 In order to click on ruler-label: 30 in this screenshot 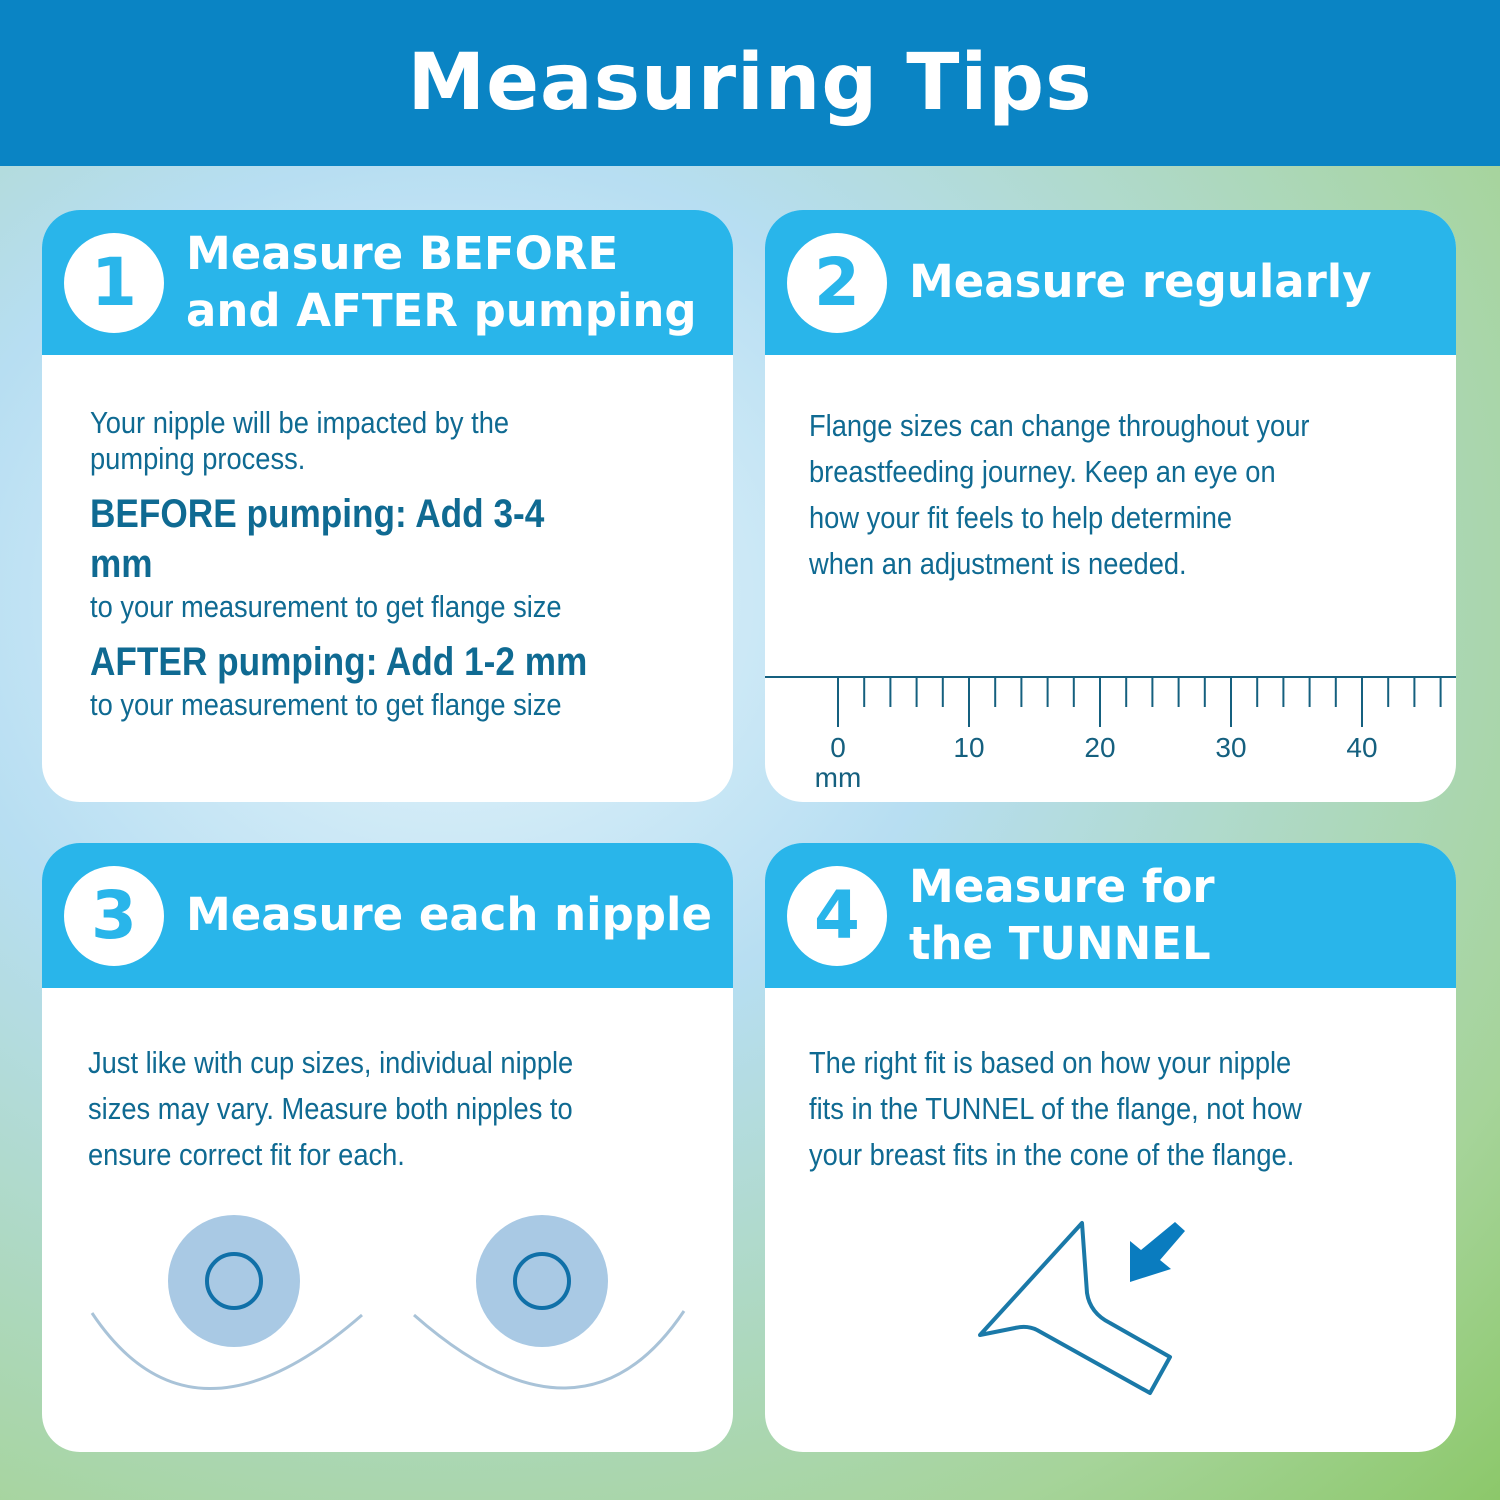, I will do `click(1230, 747)`.